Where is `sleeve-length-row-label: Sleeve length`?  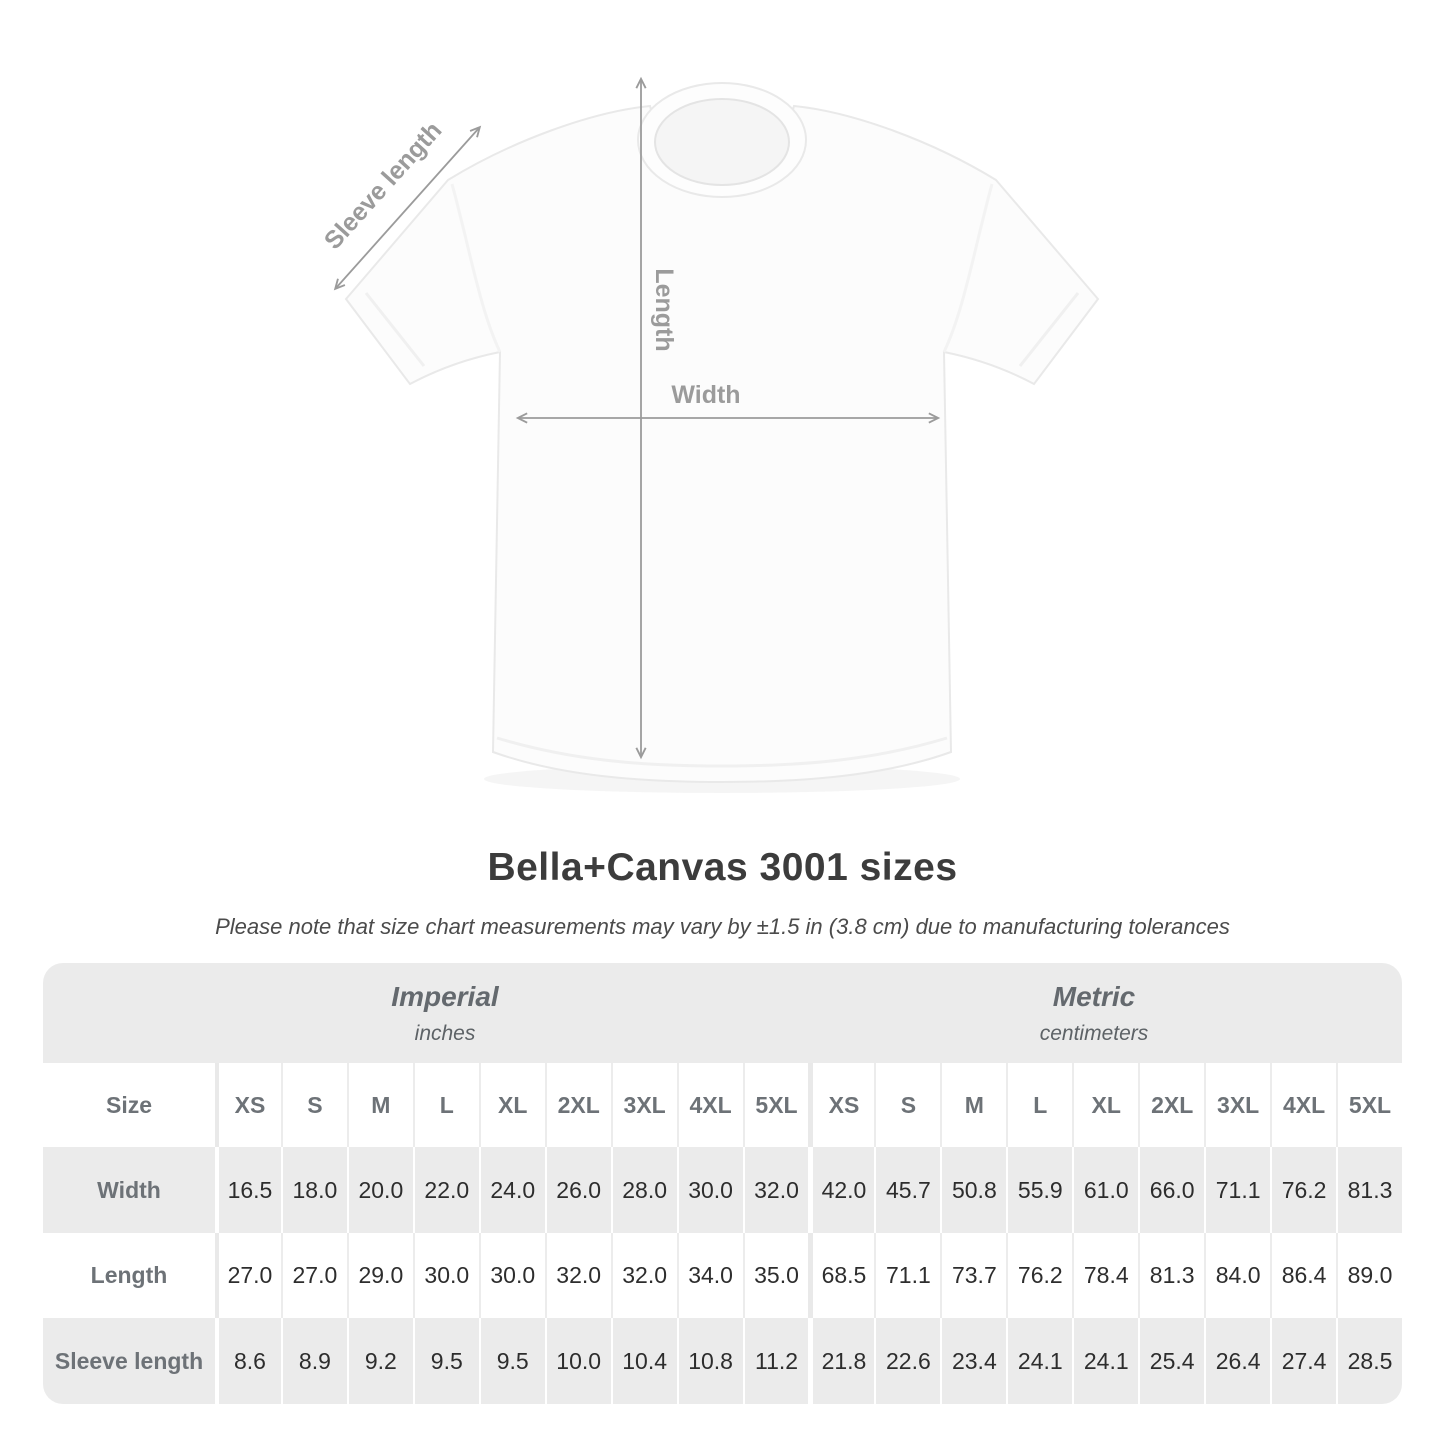
sleeve-length-row-label: Sleeve length is located at coordinates (129, 1360).